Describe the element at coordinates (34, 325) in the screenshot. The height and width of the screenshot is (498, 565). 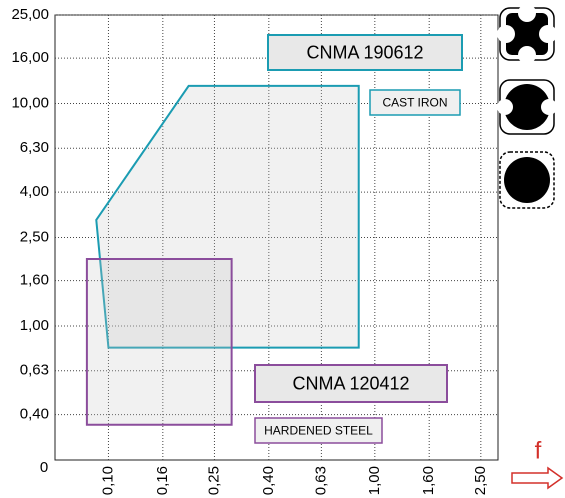
I see `y-tick-label: 1,00` at that location.